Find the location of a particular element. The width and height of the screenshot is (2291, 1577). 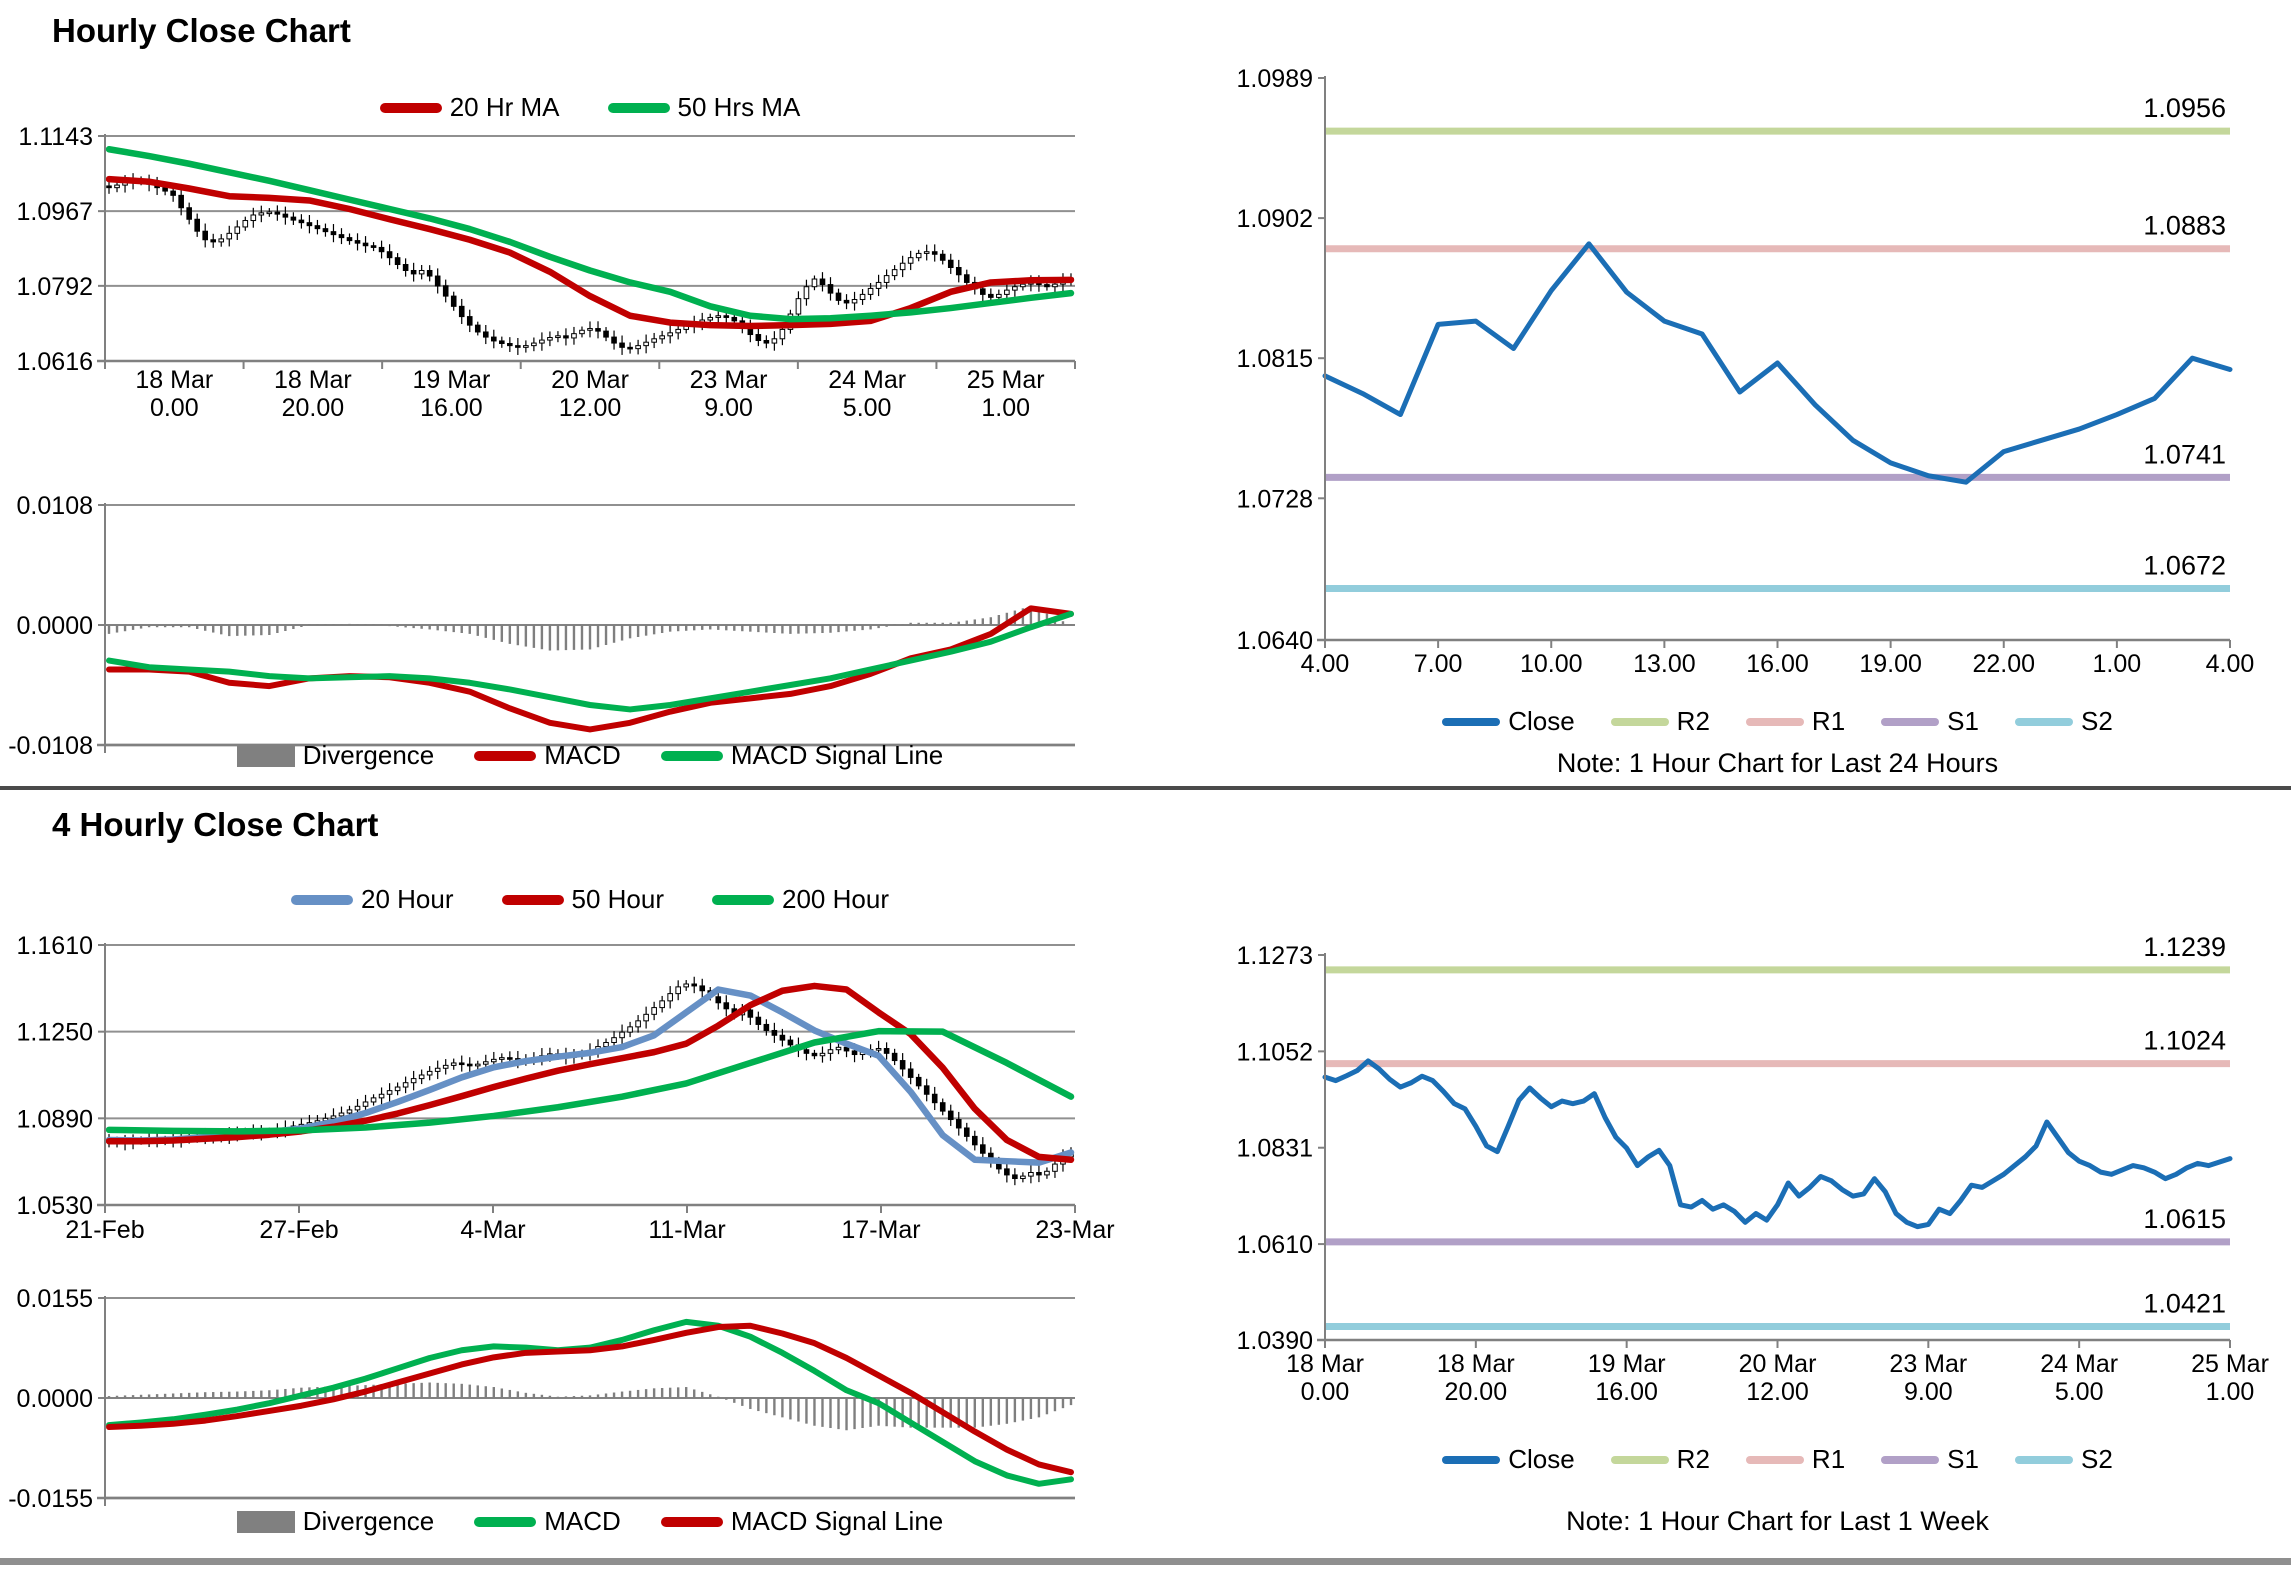

legend-label: S1 is located at coordinates (1963, 1459).